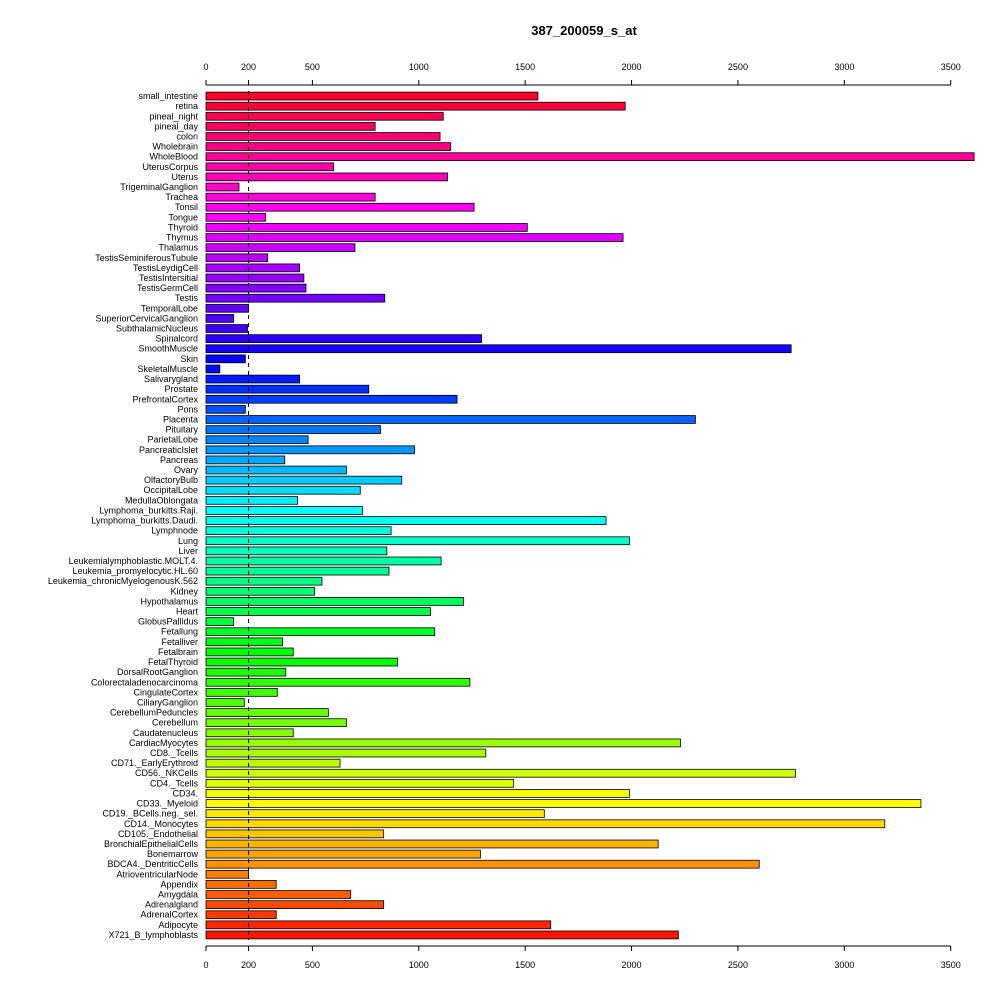 This screenshot has height=1000, width=1000. I want to click on category-label: Leukemia_promyelocytic.HL.60, so click(135, 571).